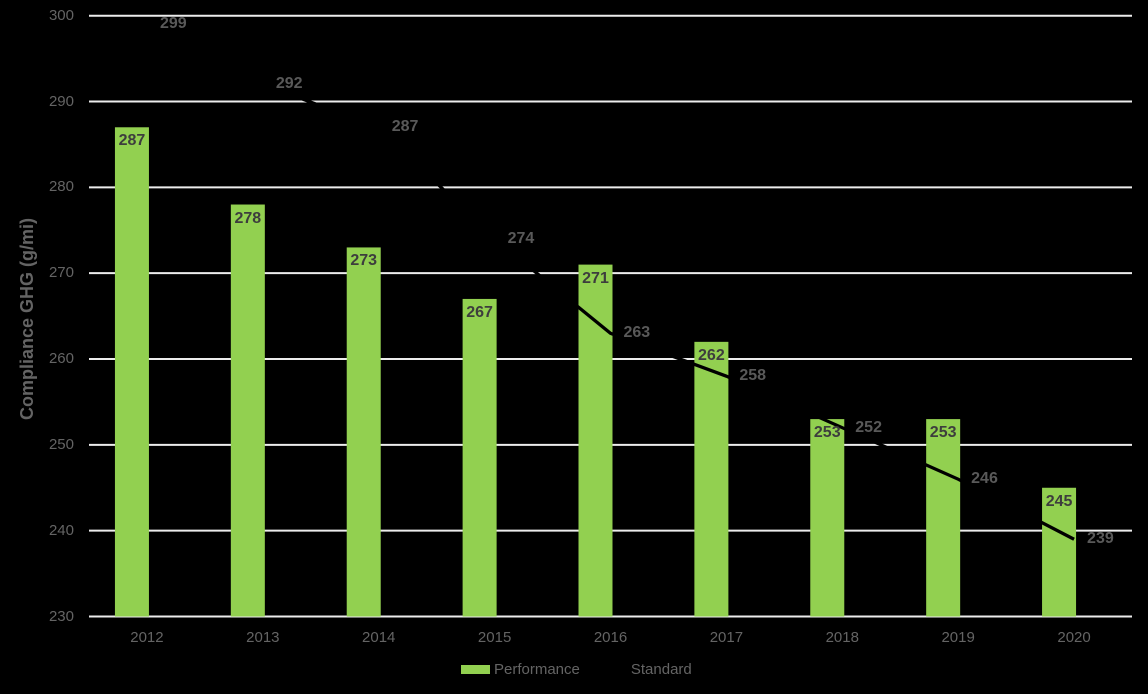 Image resolution: width=1148 pixels, height=694 pixels. Describe the element at coordinates (711, 479) in the screenshot. I see `performance-bar-2017` at that location.